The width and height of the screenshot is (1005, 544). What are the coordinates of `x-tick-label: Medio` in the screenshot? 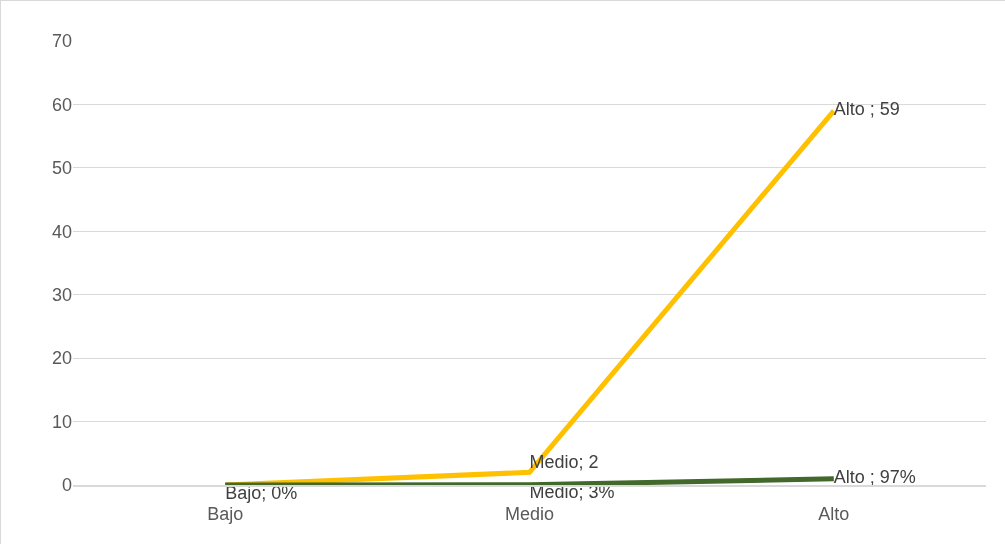 It's located at (529, 514).